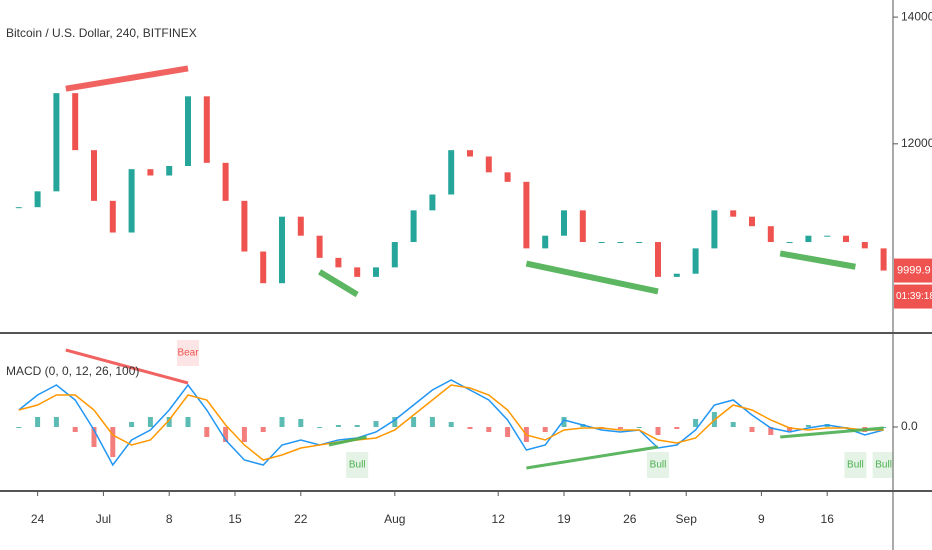 This screenshot has height=550, width=932. What do you see at coordinates (103, 519) in the screenshot?
I see `x-tick-label: Jul` at bounding box center [103, 519].